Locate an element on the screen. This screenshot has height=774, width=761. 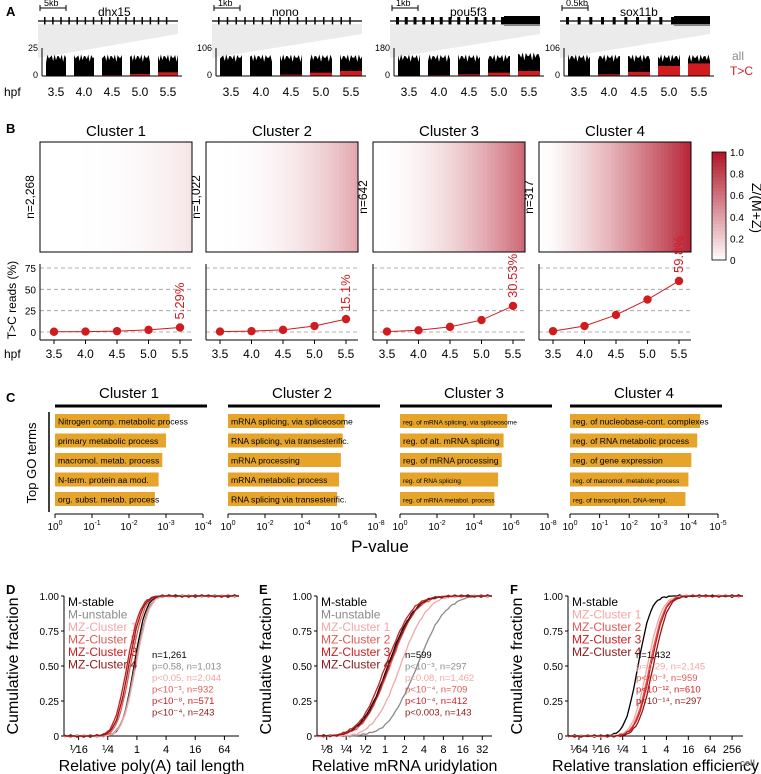
stat-label: p=0.29, n=2,145 is located at coordinates (670, 667).